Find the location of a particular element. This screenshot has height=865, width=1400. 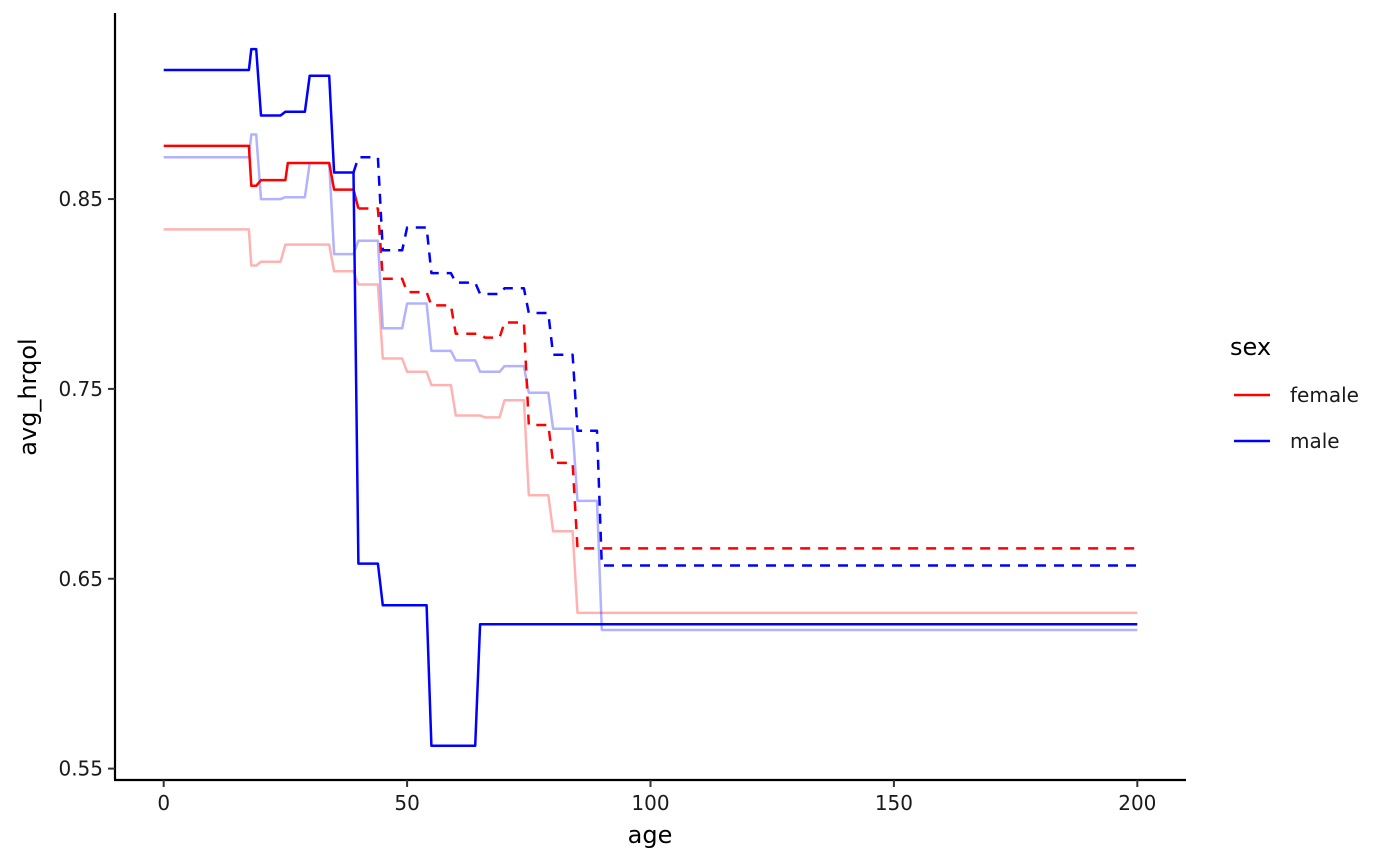

legend-entries: female male is located at coordinates (1296, 418).